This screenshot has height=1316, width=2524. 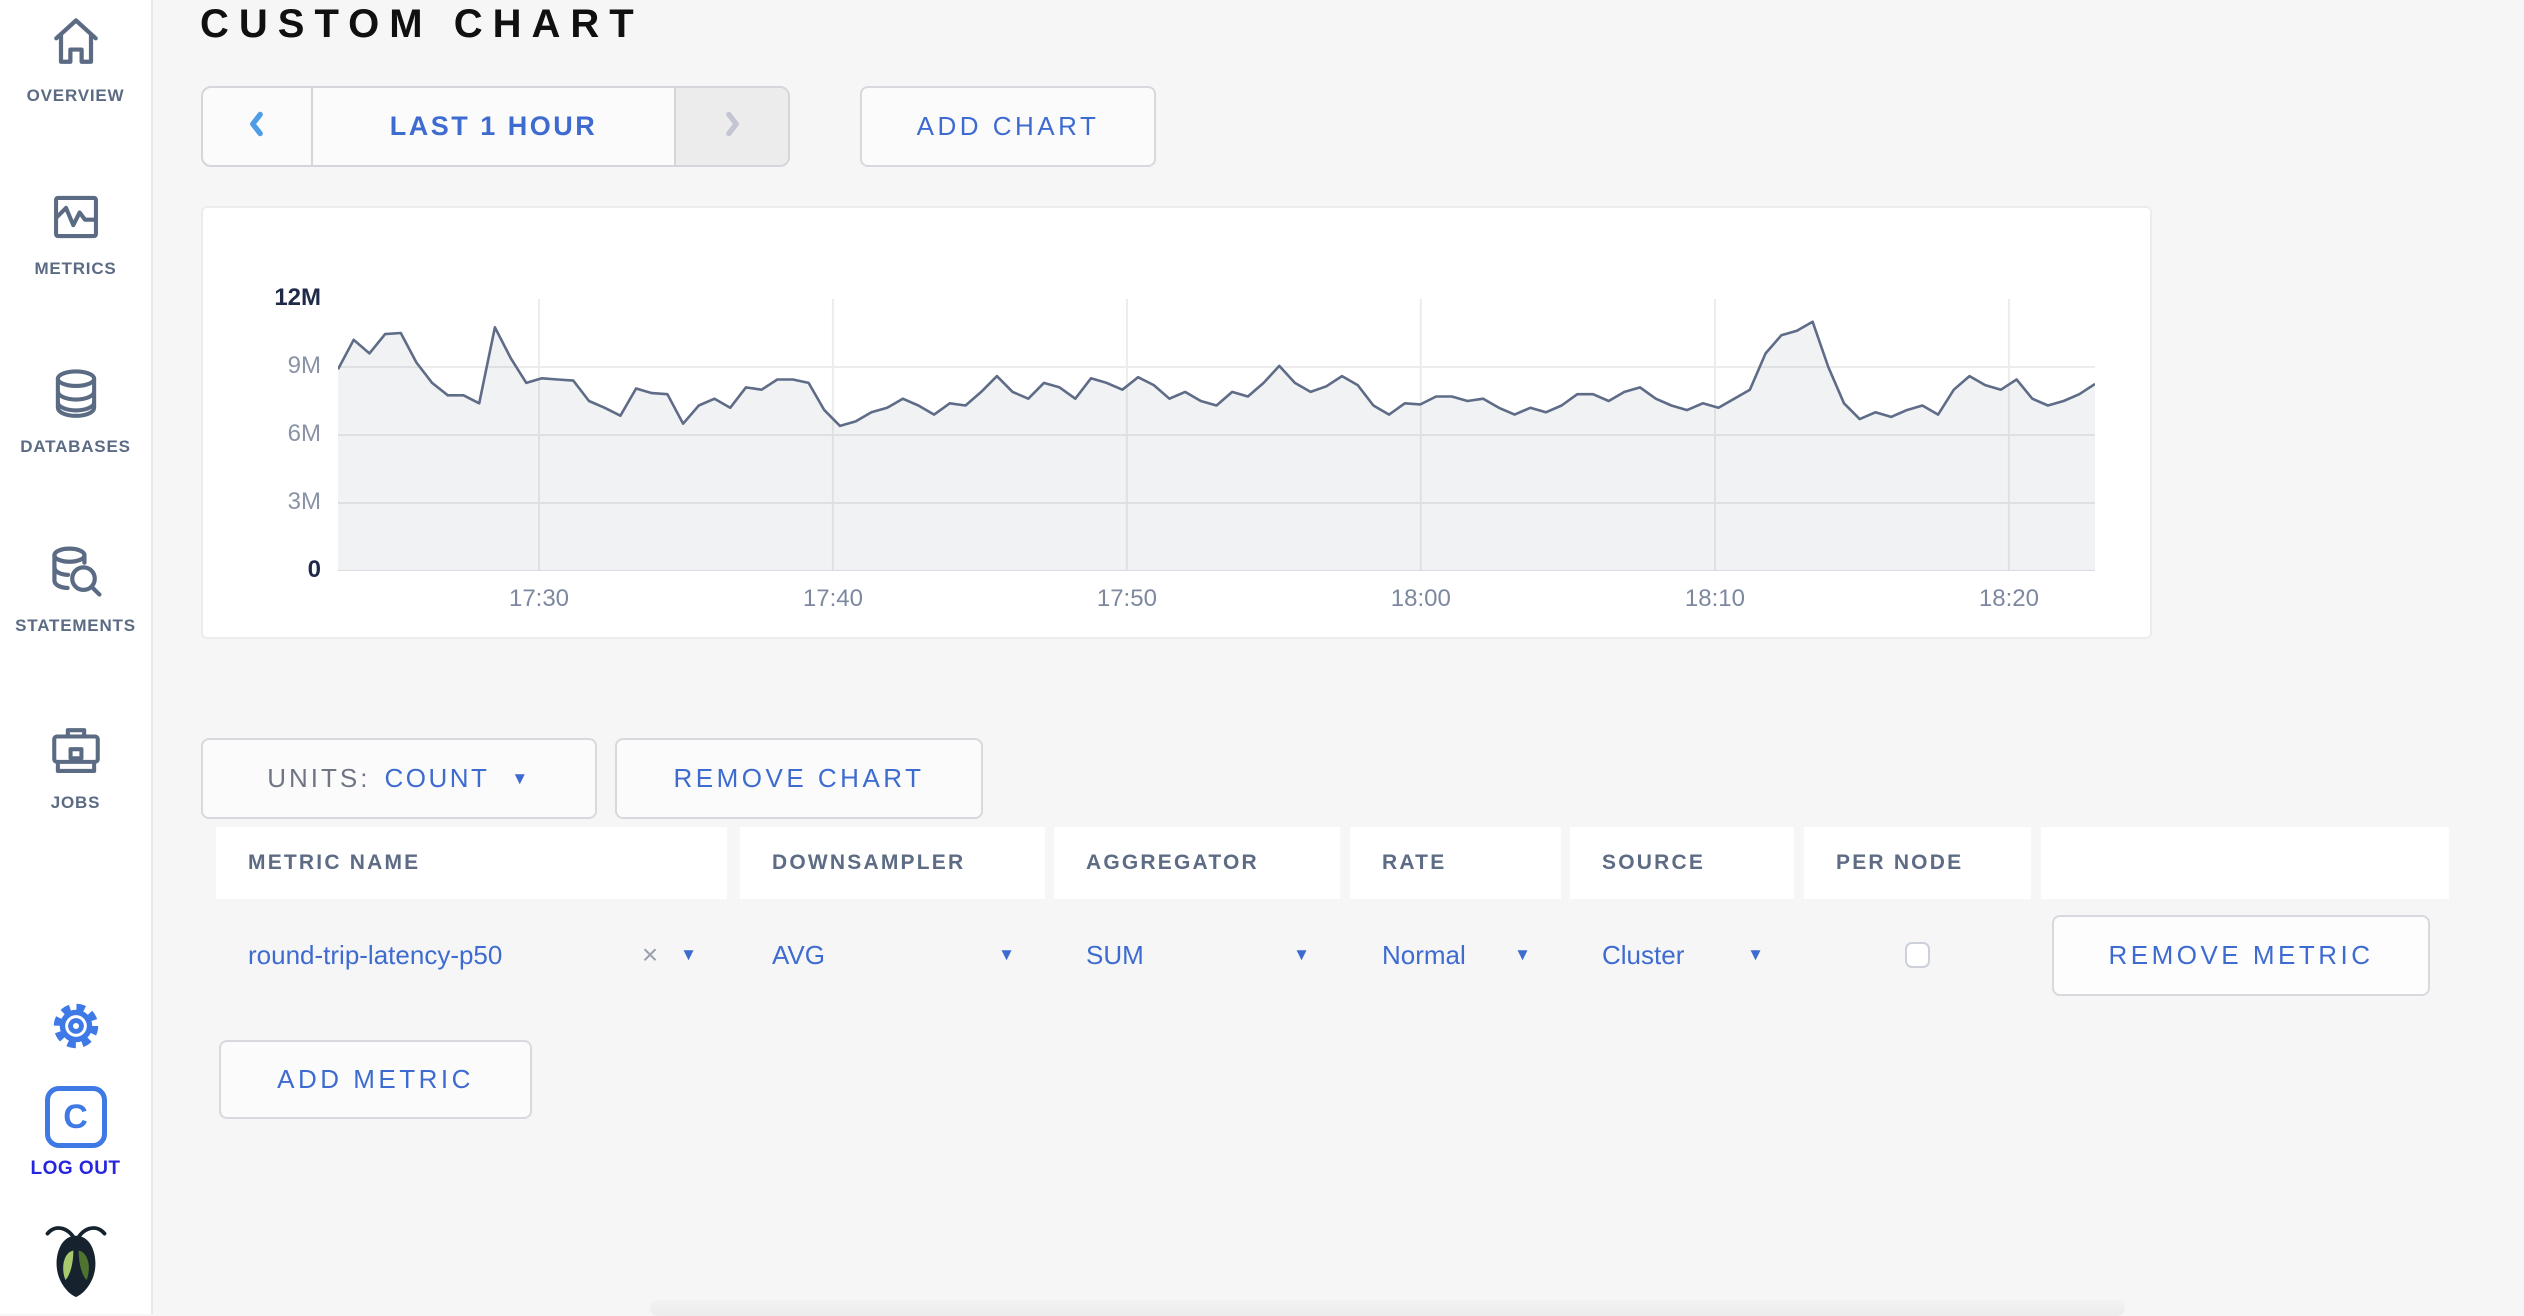 What do you see at coordinates (798, 954) in the screenshot?
I see `downsampler-value: AVG` at bounding box center [798, 954].